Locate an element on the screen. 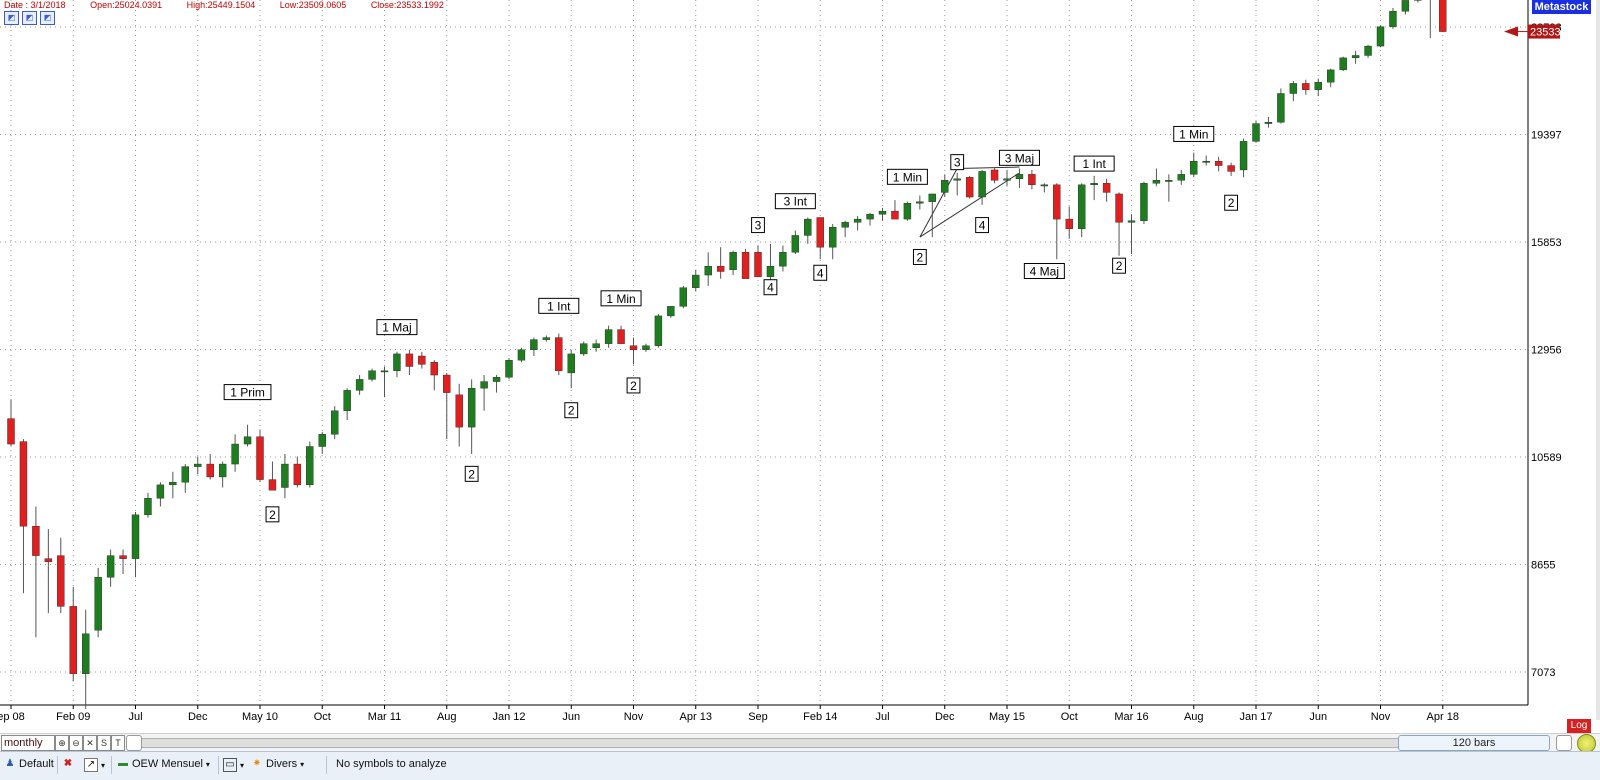  close-icon: ✖ is located at coordinates (68, 764).